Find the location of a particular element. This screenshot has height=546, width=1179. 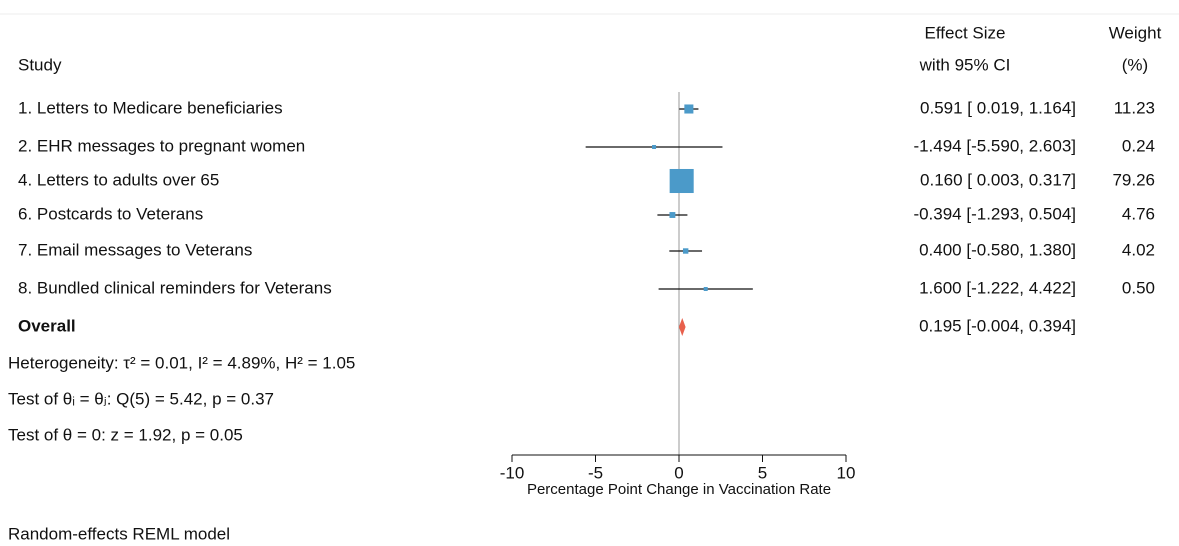

x-tick-label: -10 is located at coordinates (512, 472).